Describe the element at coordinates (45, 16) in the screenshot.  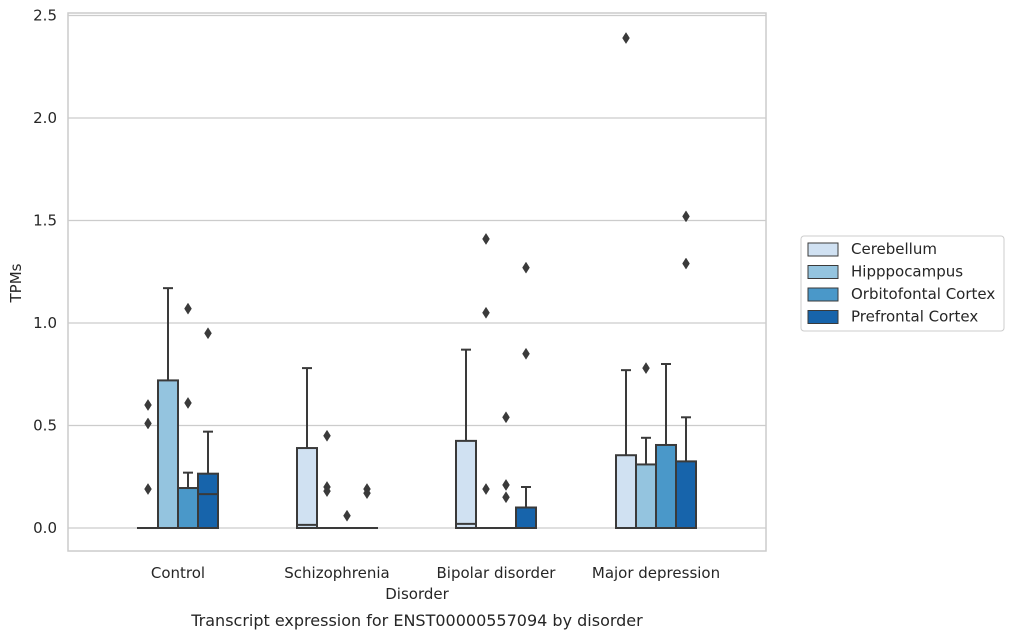
I see `y-tick-label: 2.5` at that location.